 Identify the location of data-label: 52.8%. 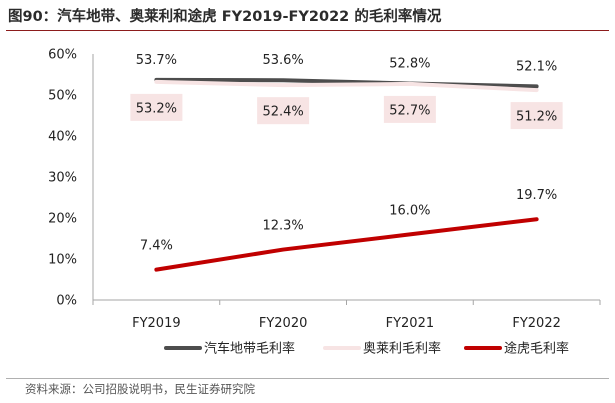
(409, 64).